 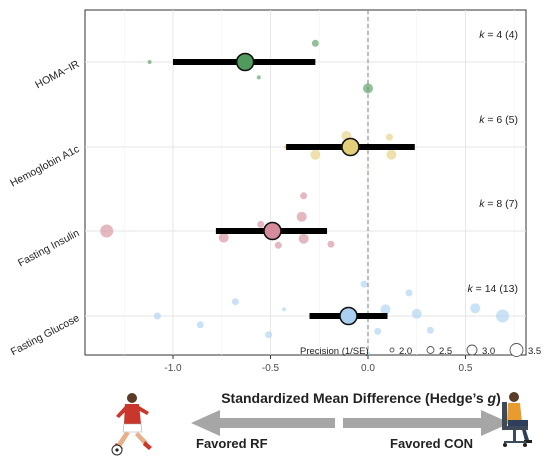 I want to click on x-tick-label: -1.0, so click(x=173, y=368).